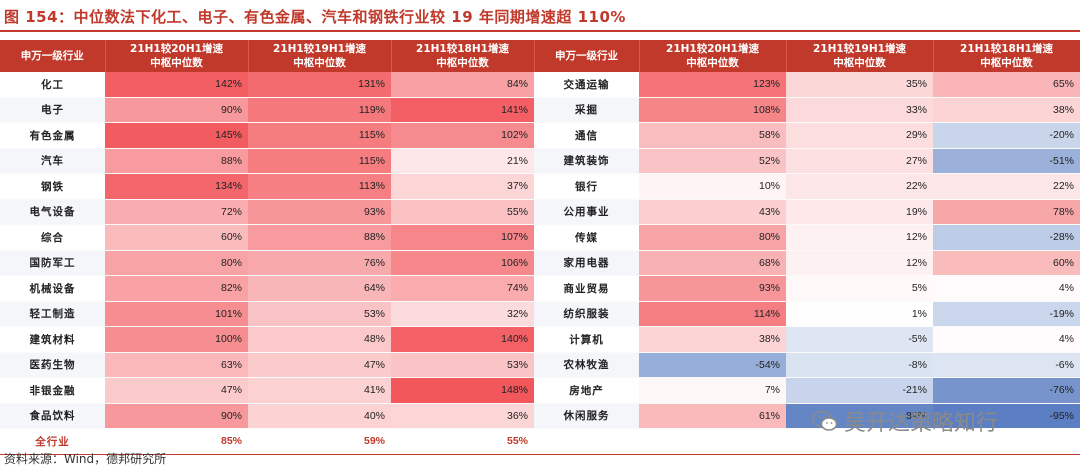 The image size is (1080, 468). What do you see at coordinates (177, 56) in the screenshot?
I see `header-col1-left: 21H1较20H1增速 中枢中位数` at bounding box center [177, 56].